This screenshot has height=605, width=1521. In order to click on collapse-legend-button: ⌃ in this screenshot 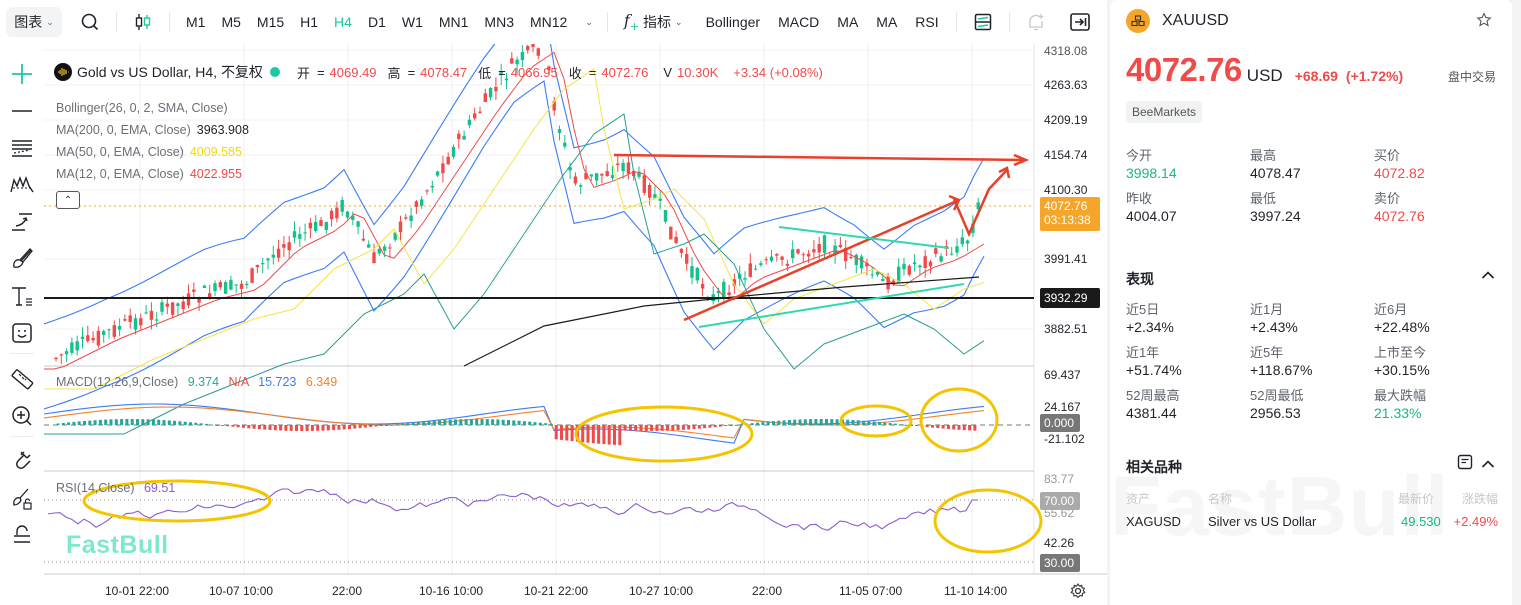, I will do `click(68, 200)`.